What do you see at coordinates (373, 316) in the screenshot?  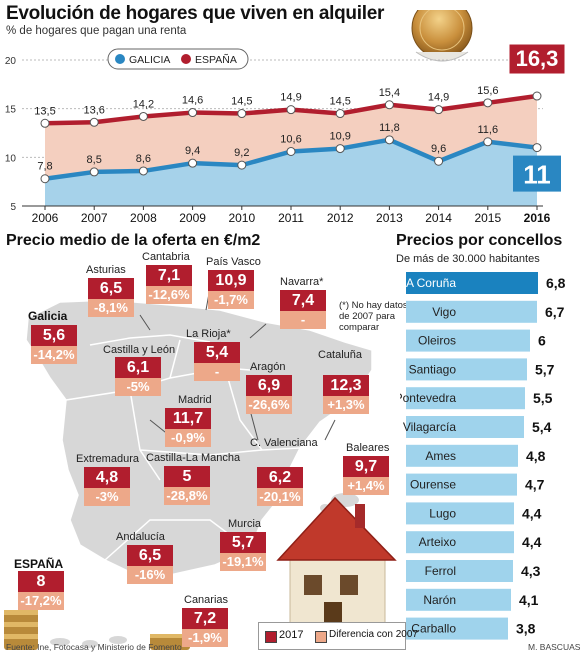 I see `navarra-rioja-note: (*) No hay datos de 2007 para comparar` at bounding box center [373, 316].